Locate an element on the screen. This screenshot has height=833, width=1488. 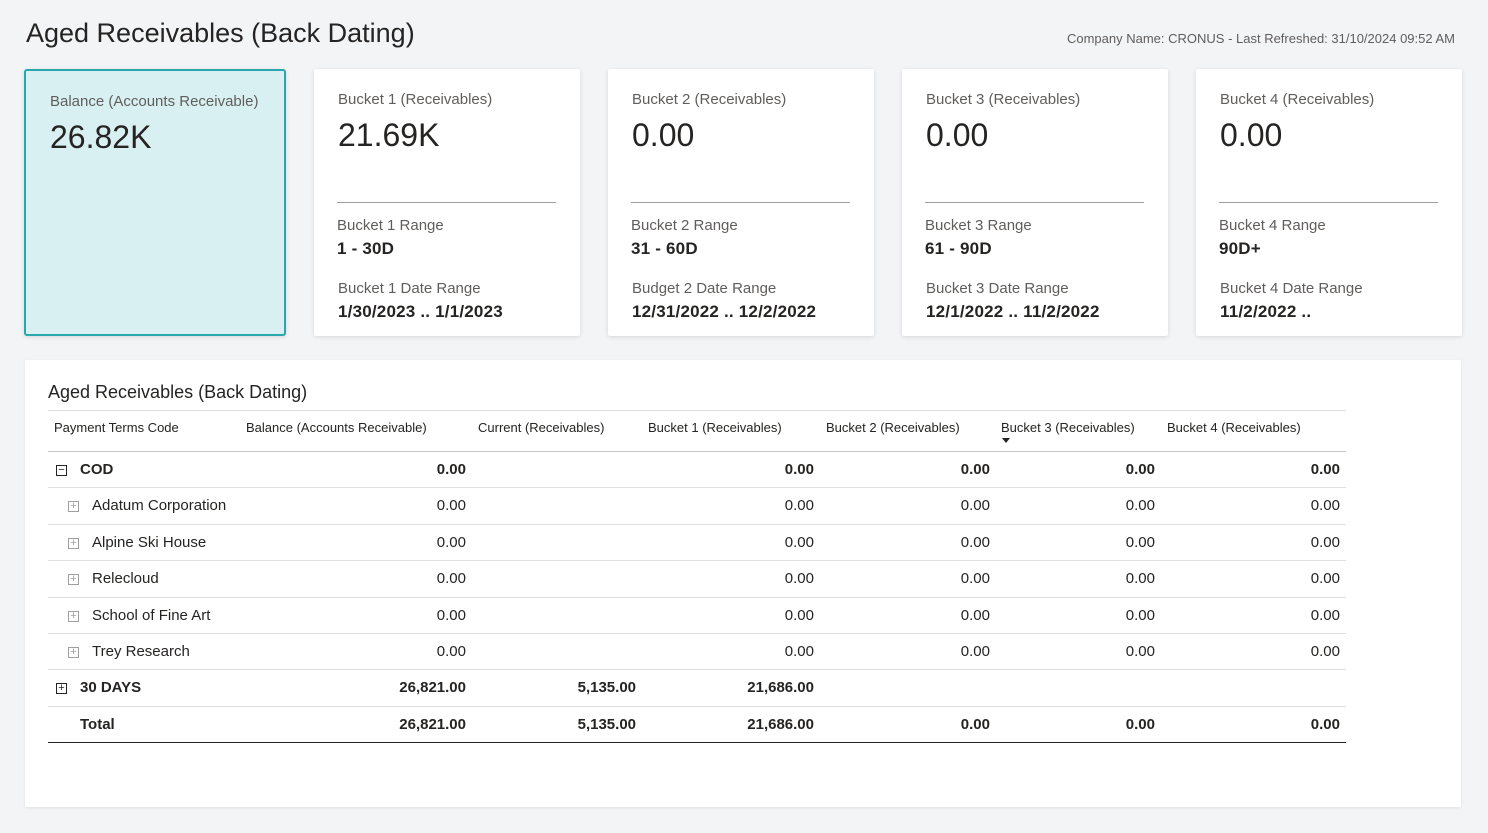
sort-descending-icon is located at coordinates (1006, 440).